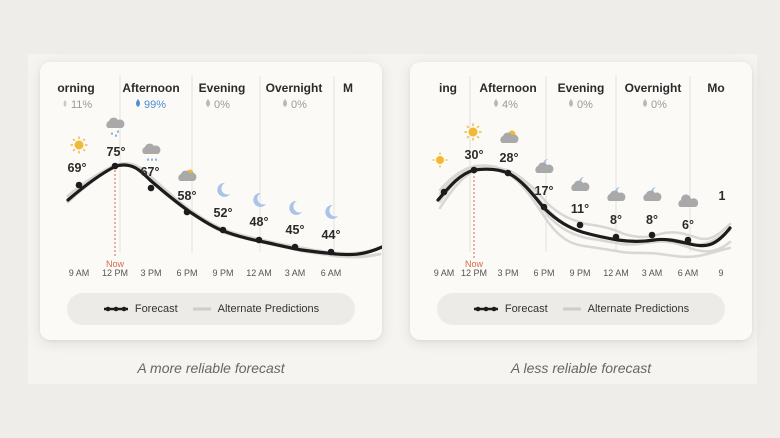 The image size is (780, 438). I want to click on caption-reliable: A more reliable forecast, so click(211, 368).